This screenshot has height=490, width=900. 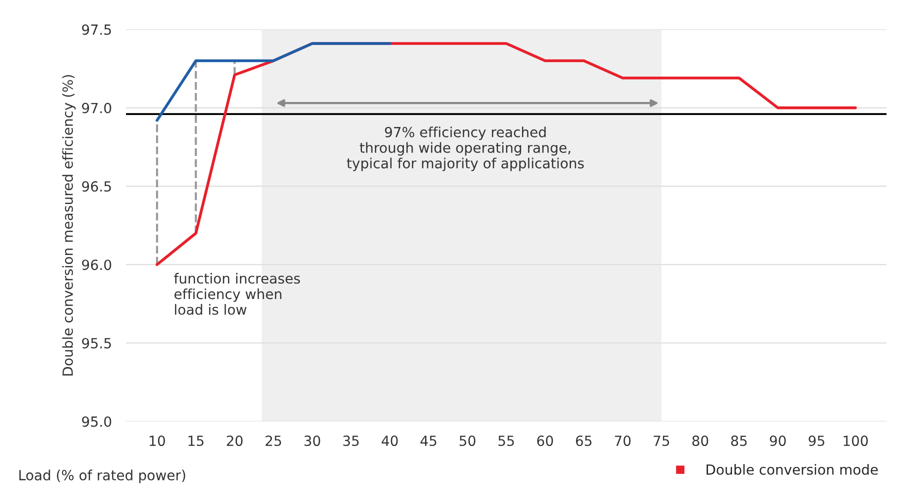 I want to click on y-tick-label: 95.5, so click(x=96, y=343).